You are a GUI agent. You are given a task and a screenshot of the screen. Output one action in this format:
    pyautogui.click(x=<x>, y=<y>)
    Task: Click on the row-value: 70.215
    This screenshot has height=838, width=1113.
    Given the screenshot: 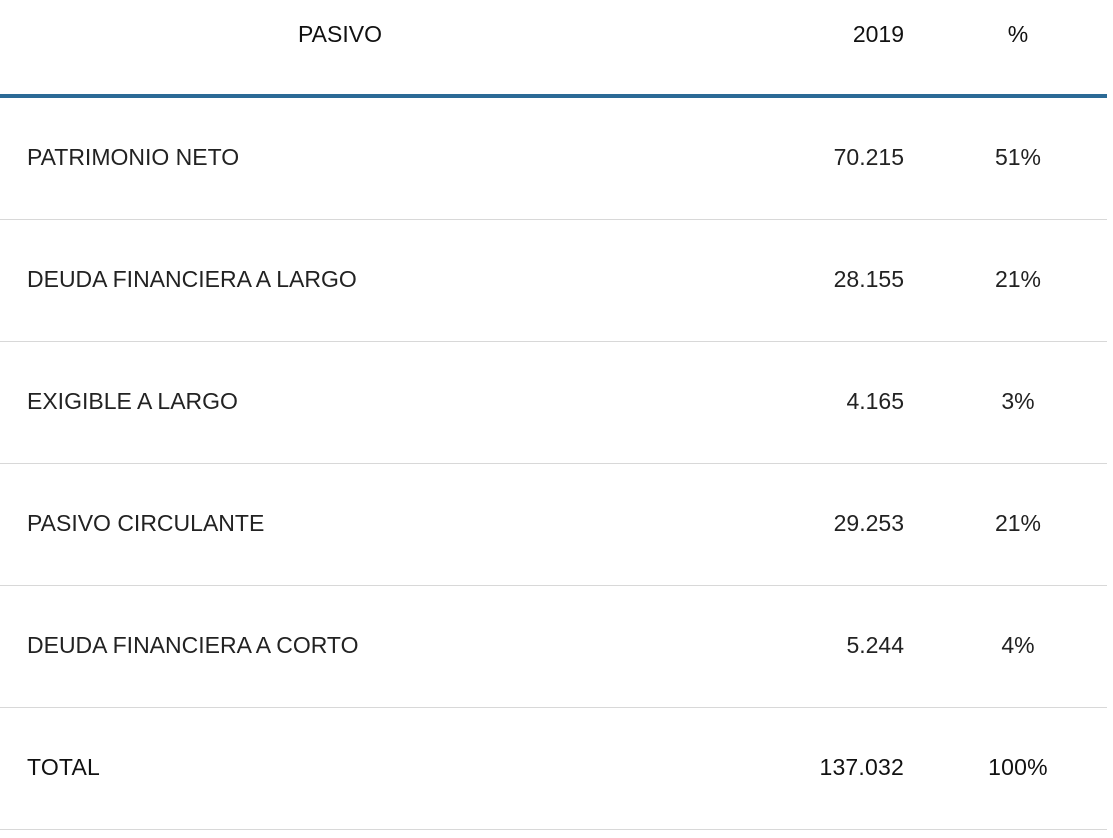 What is the action you would take?
    pyautogui.click(x=868, y=157)
    